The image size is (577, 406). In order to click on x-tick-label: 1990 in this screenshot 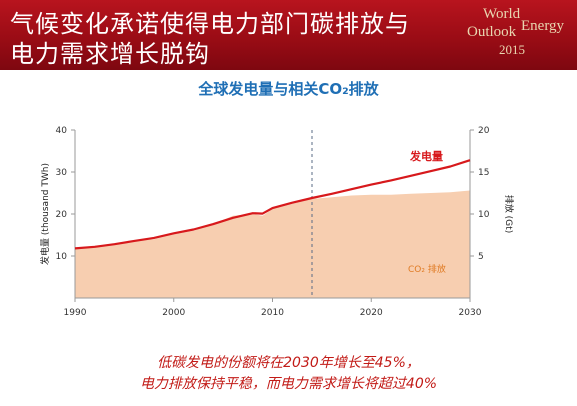, I will do `click(75, 313)`.